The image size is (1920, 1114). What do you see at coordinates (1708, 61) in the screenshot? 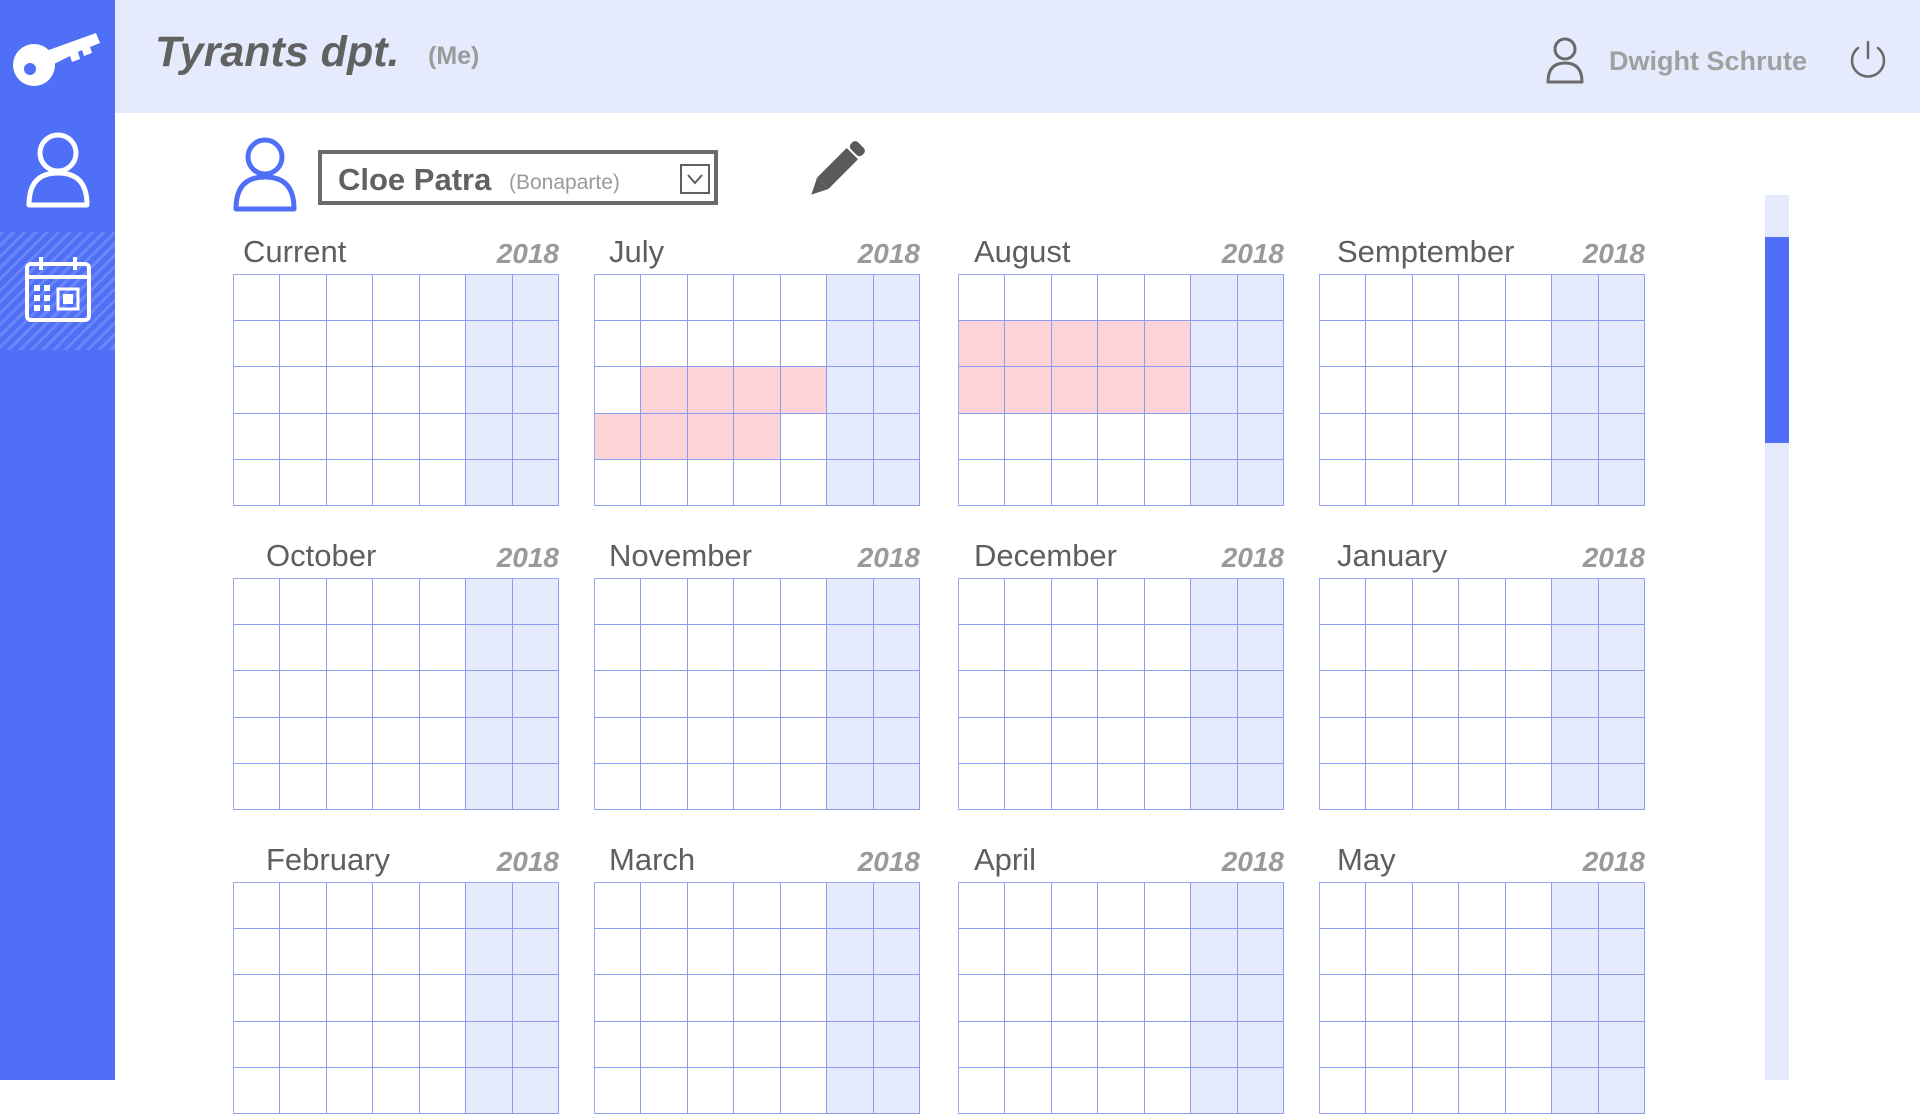
I see `user-name: Dwight Schrute` at bounding box center [1708, 61].